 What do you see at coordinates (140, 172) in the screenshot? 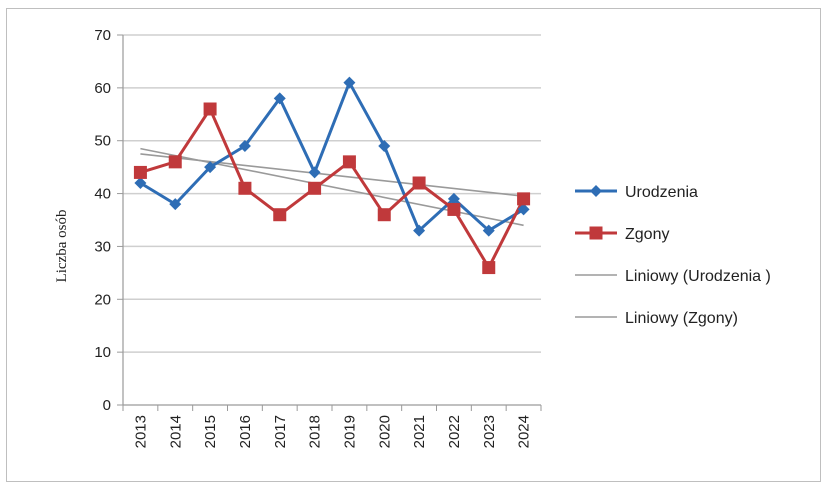
I see `point-2-2013` at bounding box center [140, 172].